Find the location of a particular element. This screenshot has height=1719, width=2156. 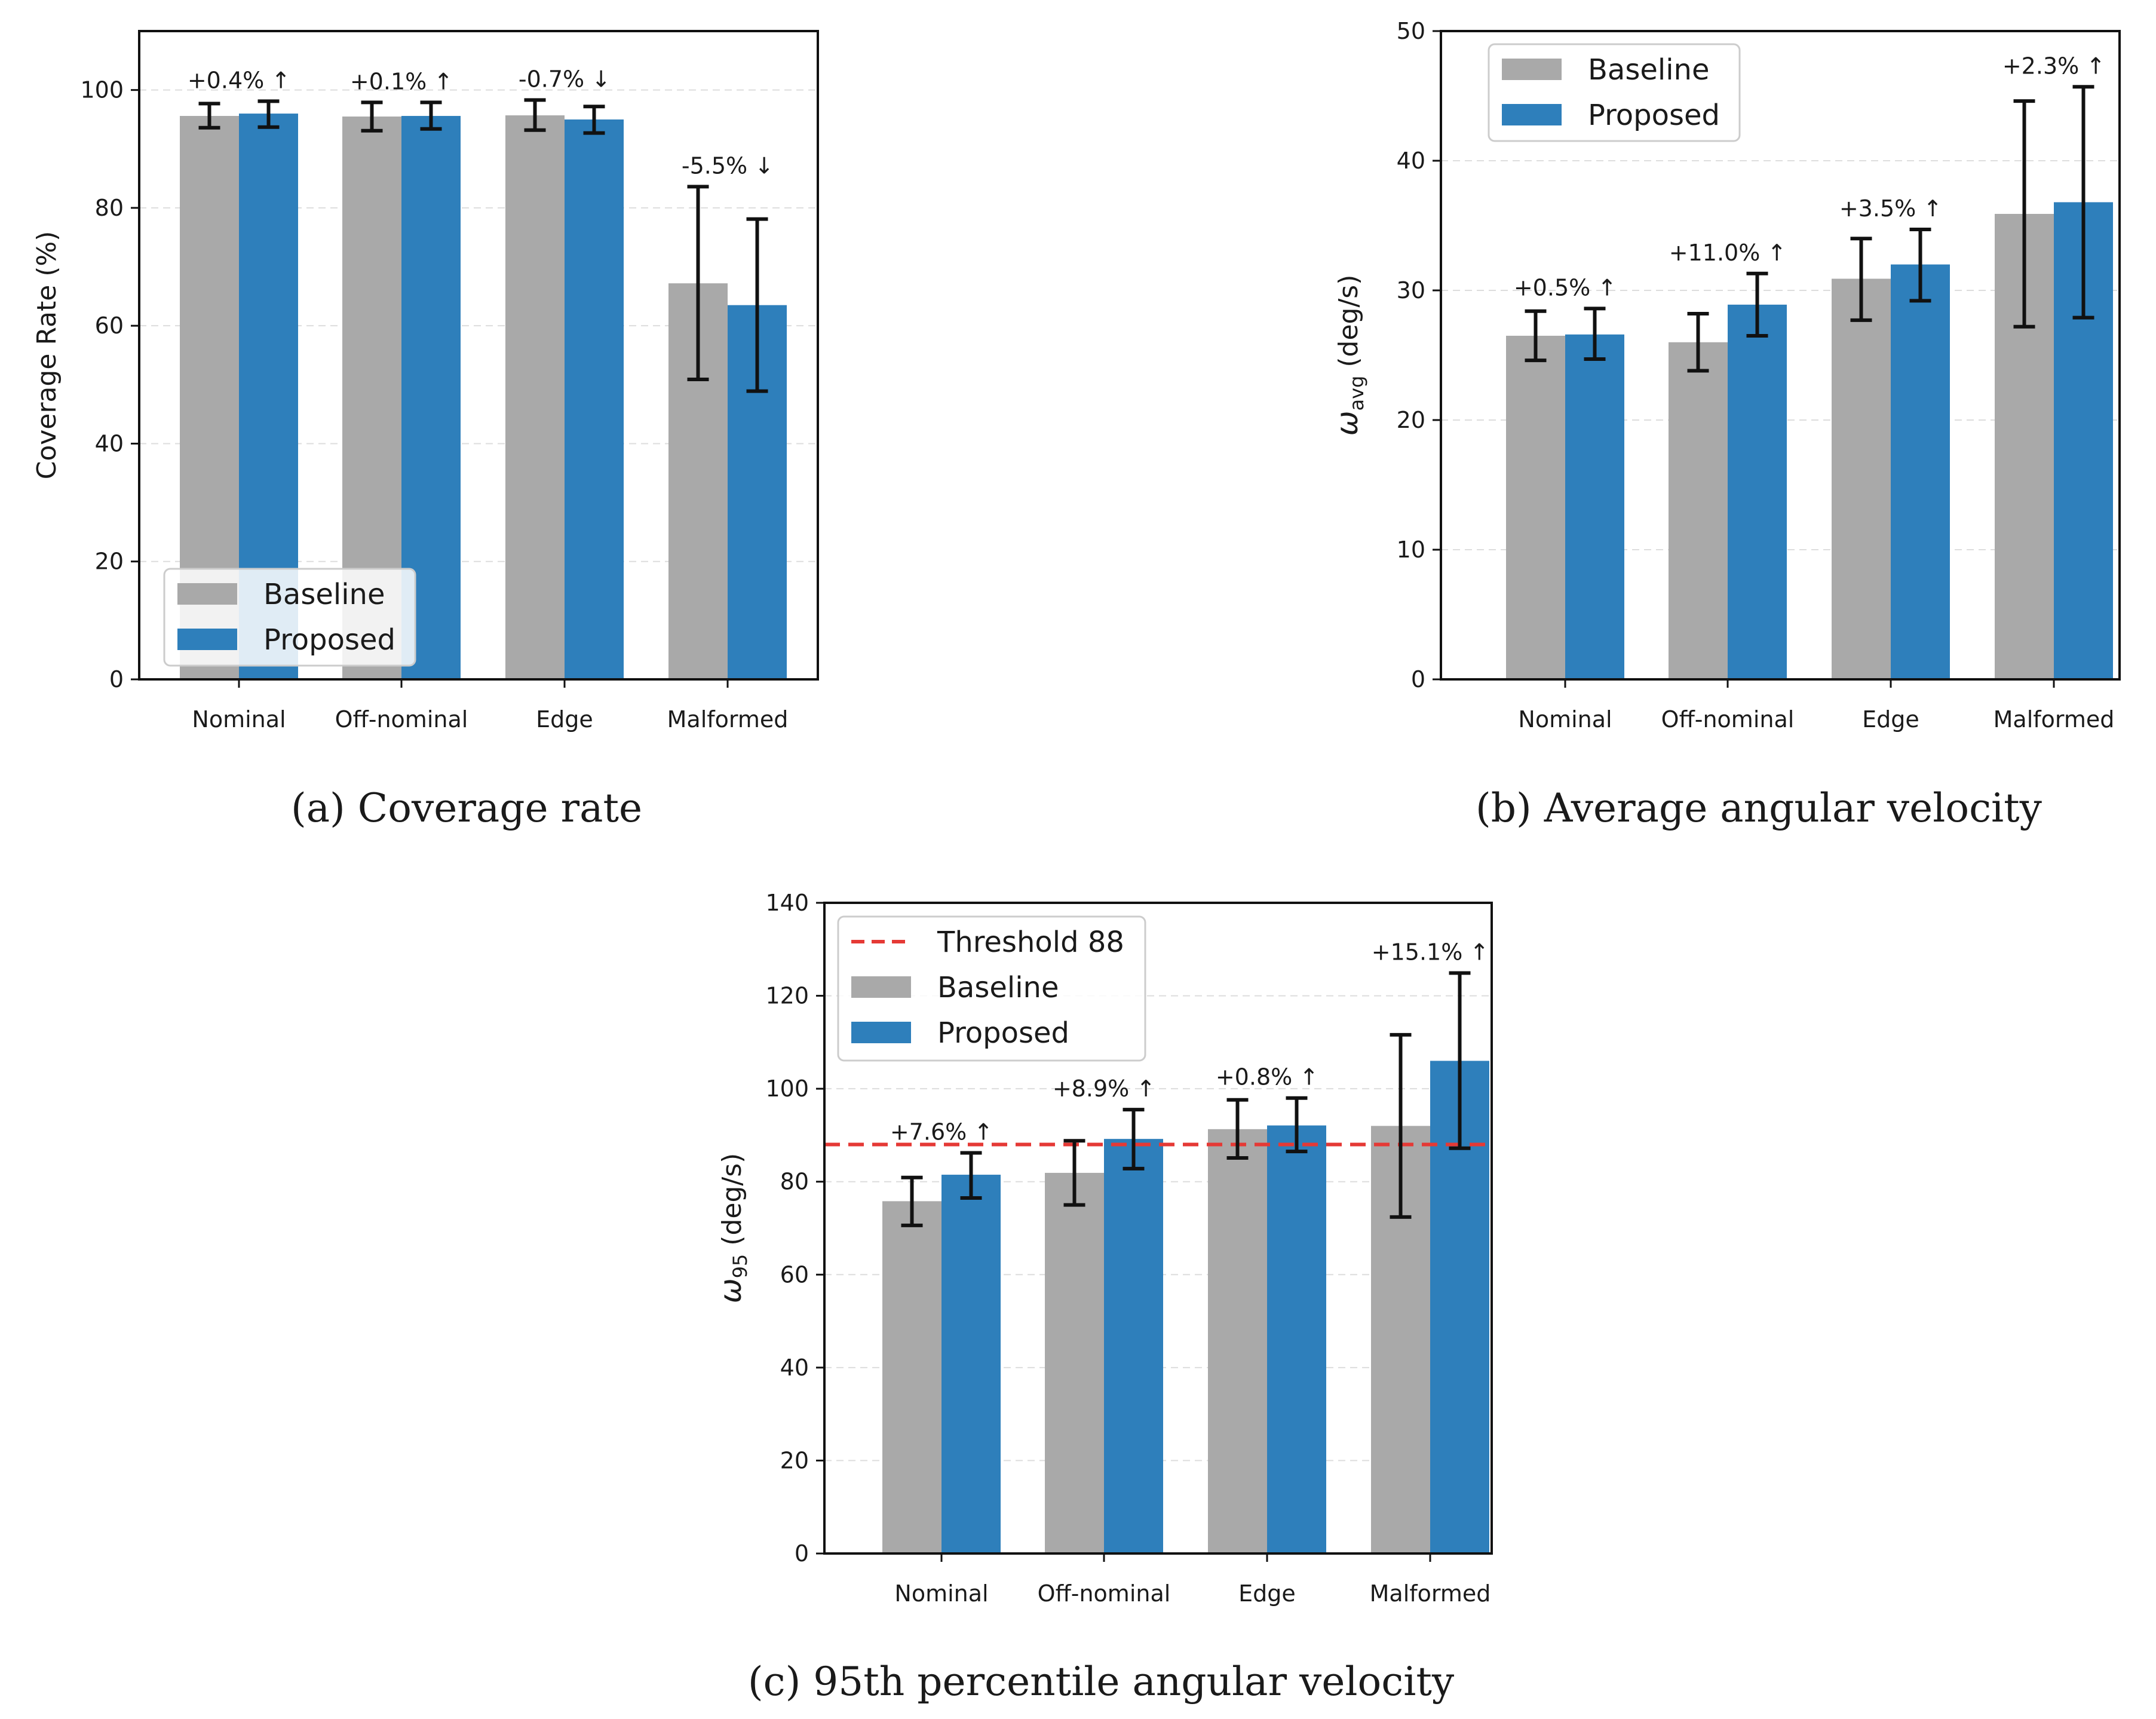

y-tick-label: 10 is located at coordinates (1411, 550).